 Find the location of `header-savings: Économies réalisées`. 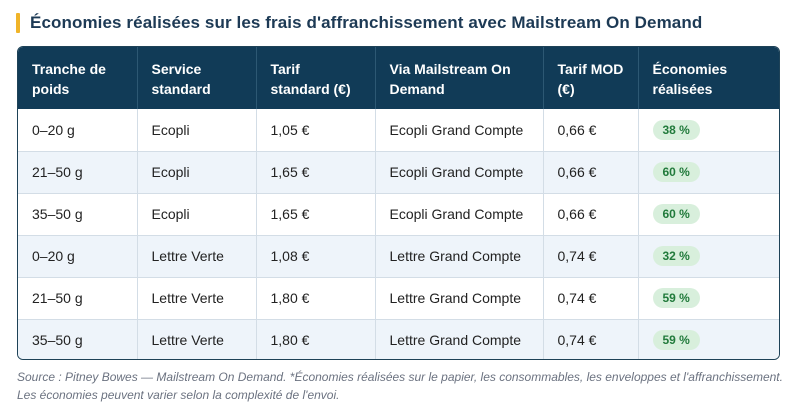

header-savings: Économies réalisées is located at coordinates (690, 79).